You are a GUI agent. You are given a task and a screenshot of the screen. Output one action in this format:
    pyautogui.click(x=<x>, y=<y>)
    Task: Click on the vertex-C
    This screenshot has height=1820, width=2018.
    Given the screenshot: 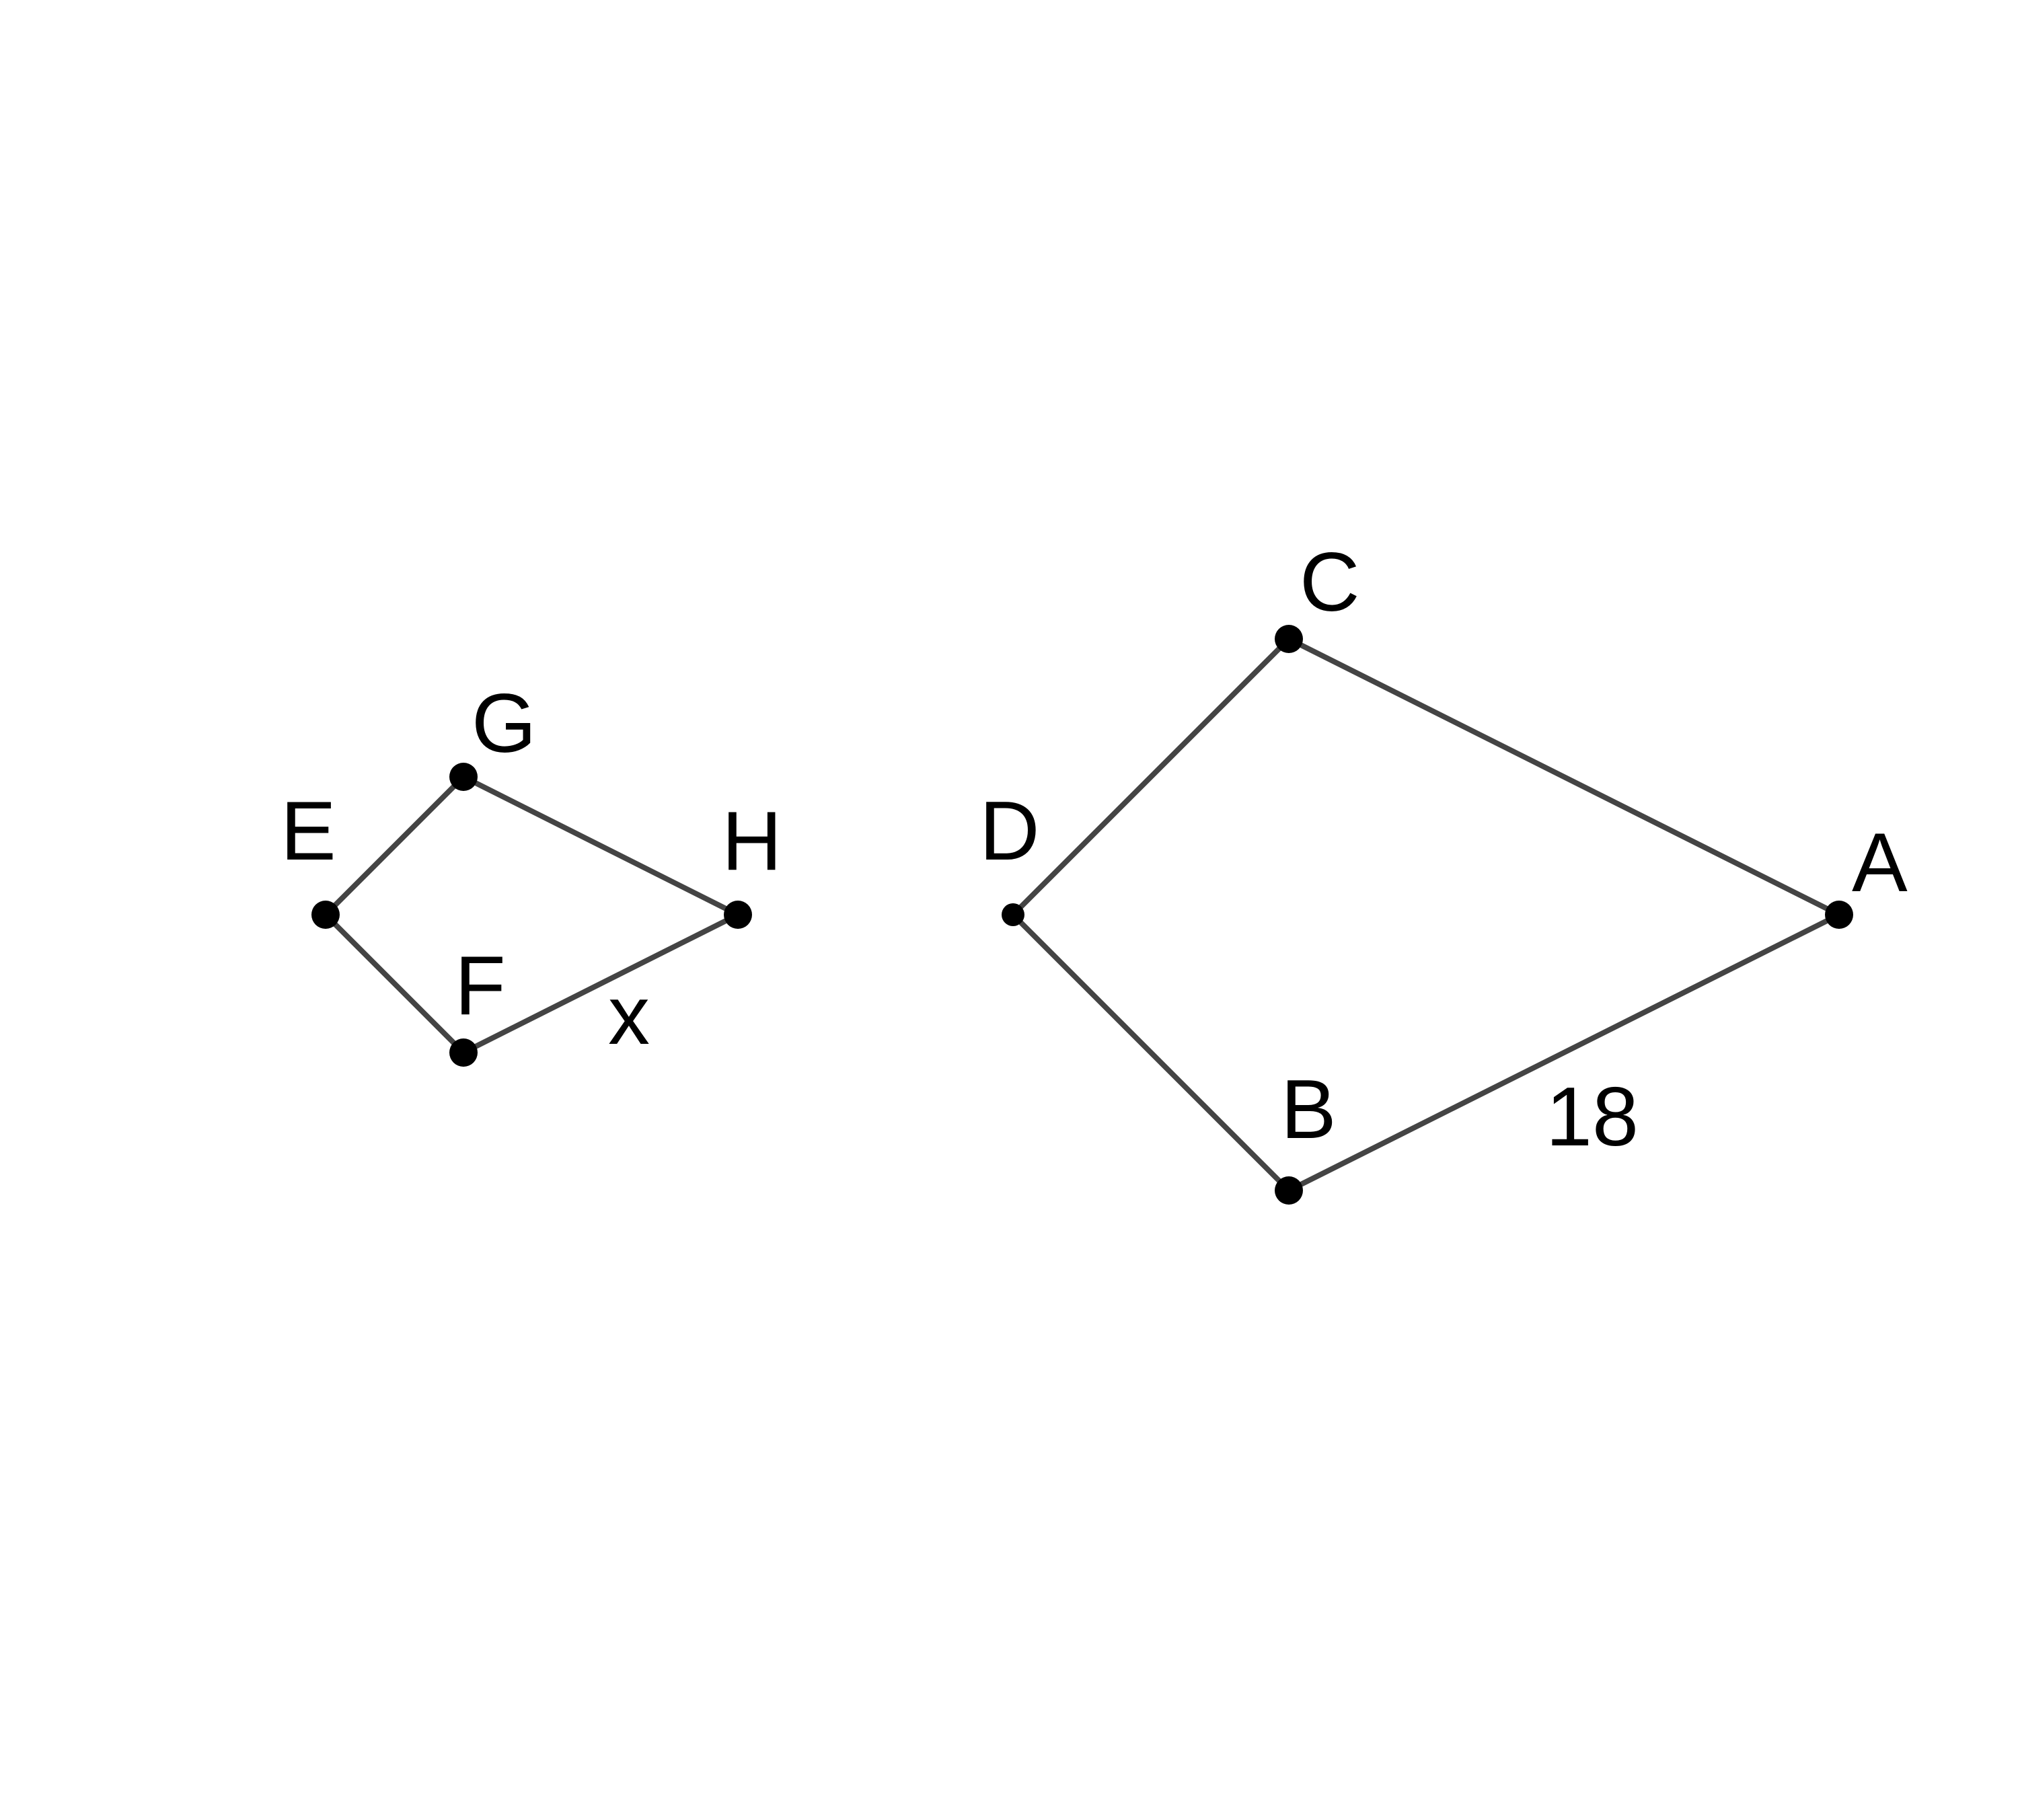 What is the action you would take?
    pyautogui.click(x=1289, y=639)
    